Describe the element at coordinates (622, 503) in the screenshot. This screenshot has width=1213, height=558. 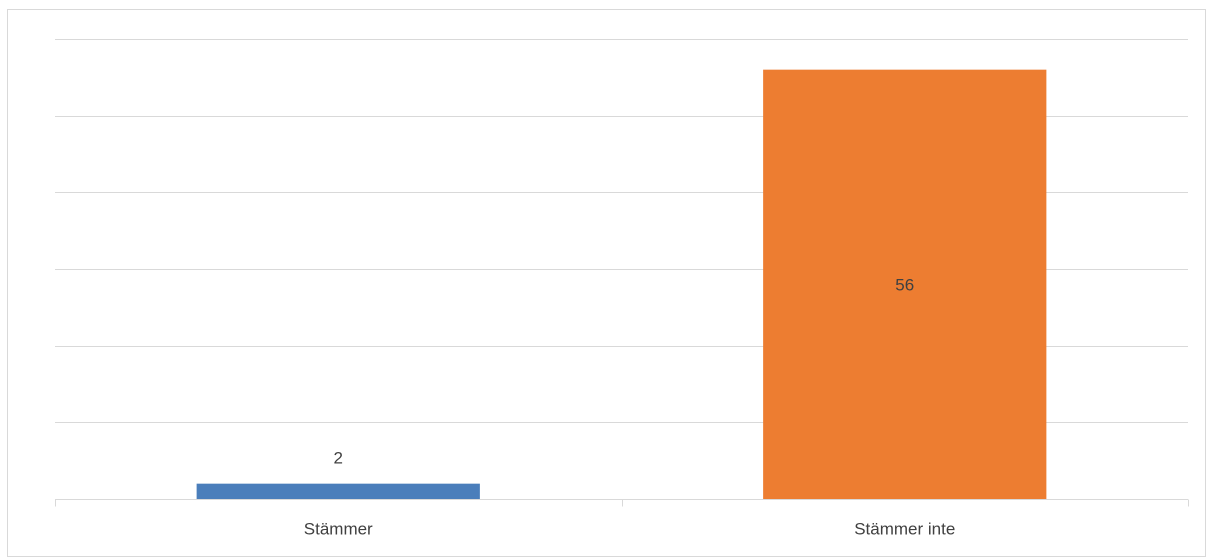
I see `x-axis` at that location.